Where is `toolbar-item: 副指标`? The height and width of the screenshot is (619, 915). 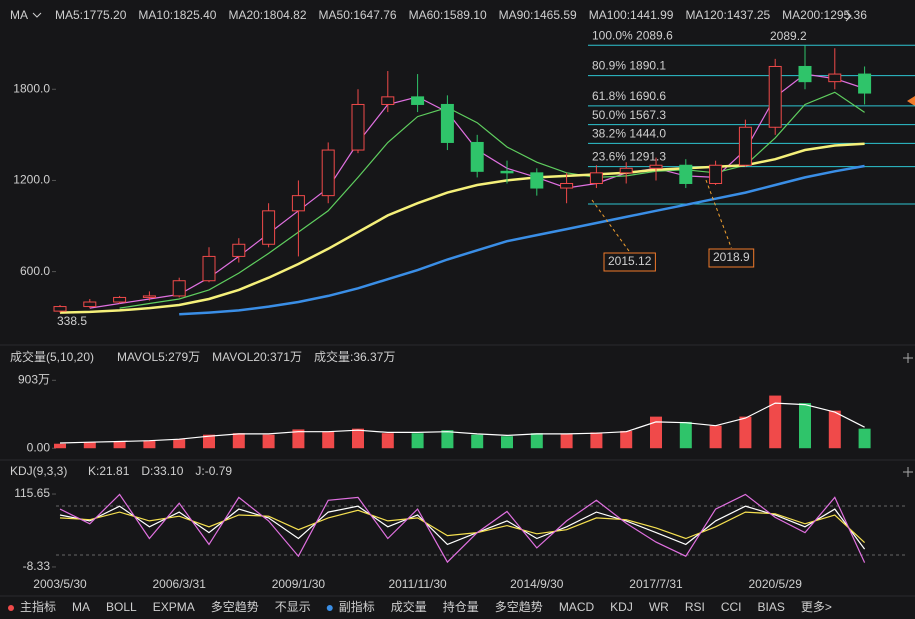
toolbar-item: 副指标 is located at coordinates (357, 606).